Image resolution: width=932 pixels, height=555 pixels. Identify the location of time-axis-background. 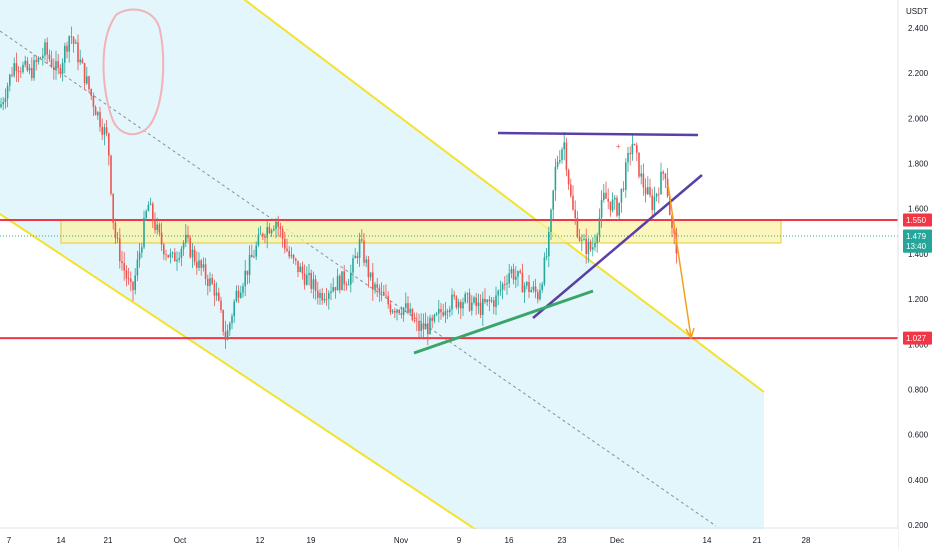
(449, 539).